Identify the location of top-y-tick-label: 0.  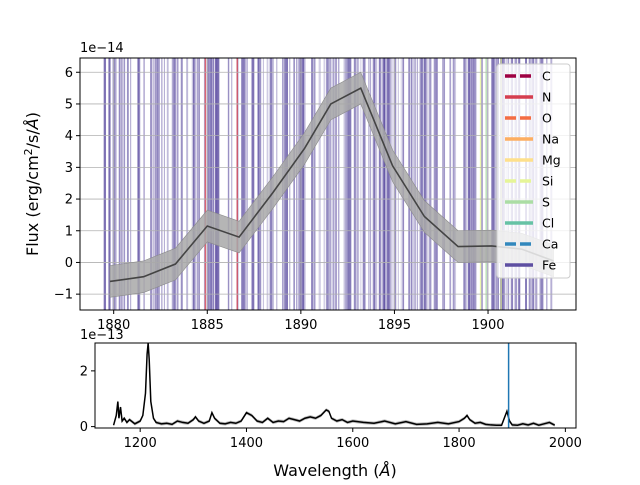
(69, 263).